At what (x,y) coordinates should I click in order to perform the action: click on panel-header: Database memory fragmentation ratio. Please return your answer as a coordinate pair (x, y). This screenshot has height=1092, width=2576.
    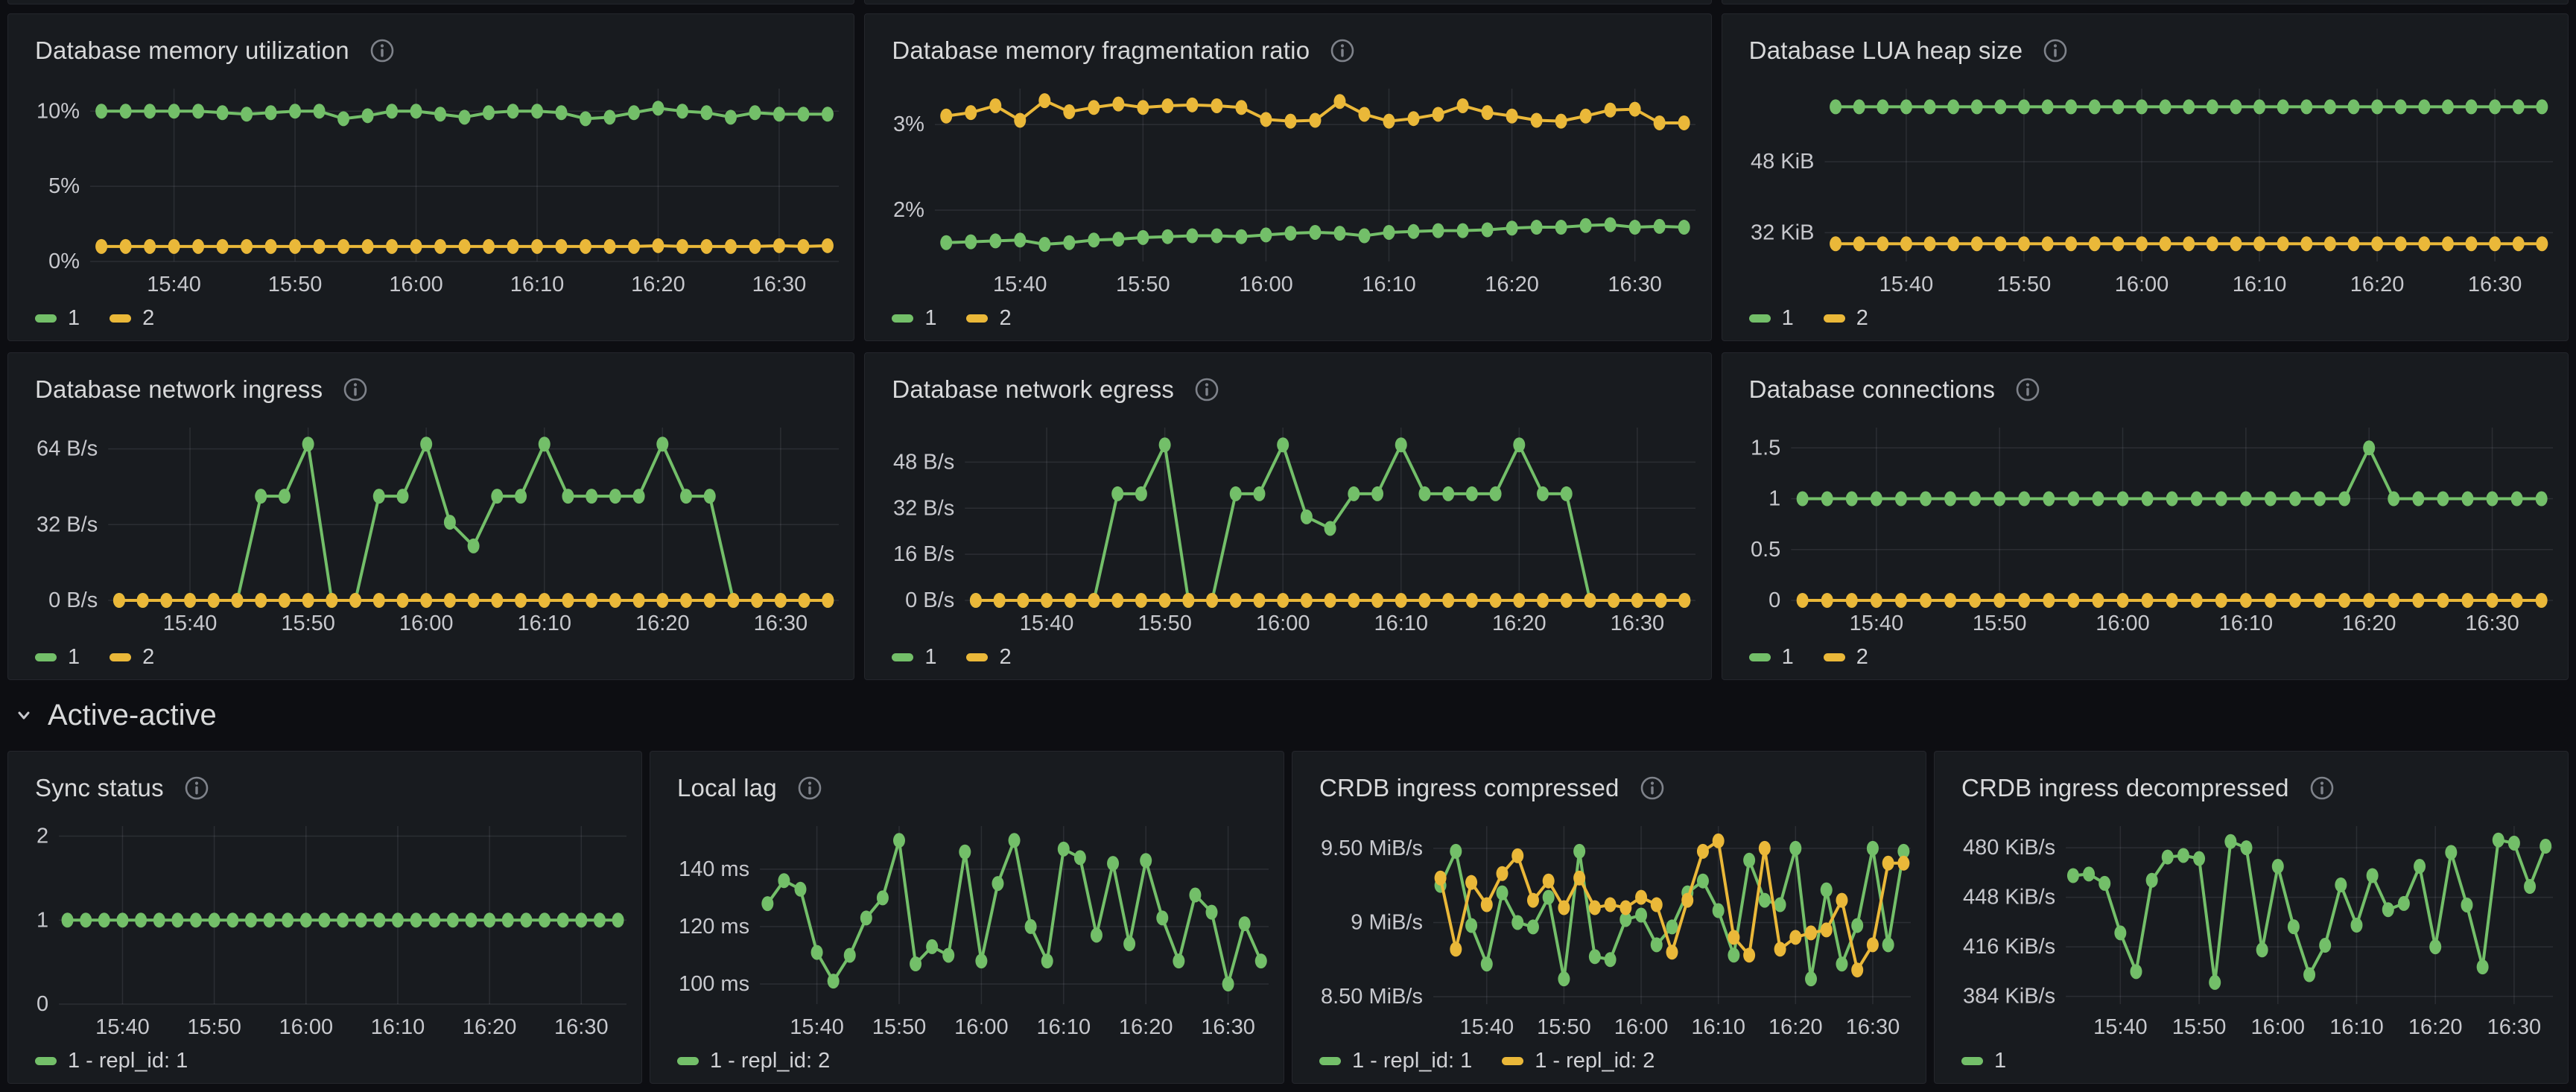
    Looking at the image, I should click on (1288, 50).